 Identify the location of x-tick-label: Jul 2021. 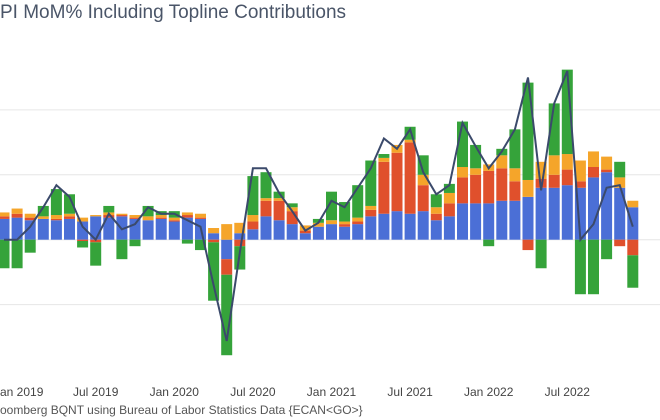
(410, 392).